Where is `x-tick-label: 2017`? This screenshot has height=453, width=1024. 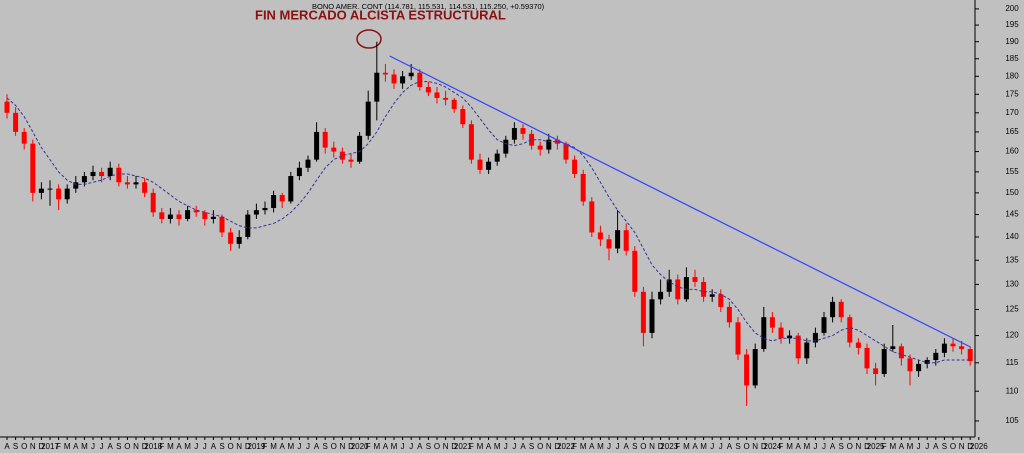 x-tick-label: 2017 is located at coordinates (50, 446).